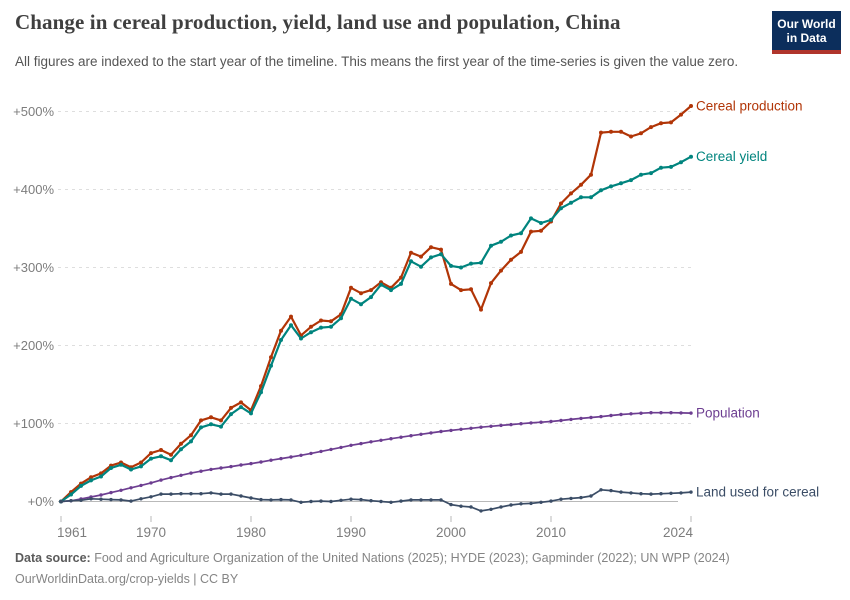 The image size is (850, 600). I want to click on y-axis-label: +500%, so click(33, 111).